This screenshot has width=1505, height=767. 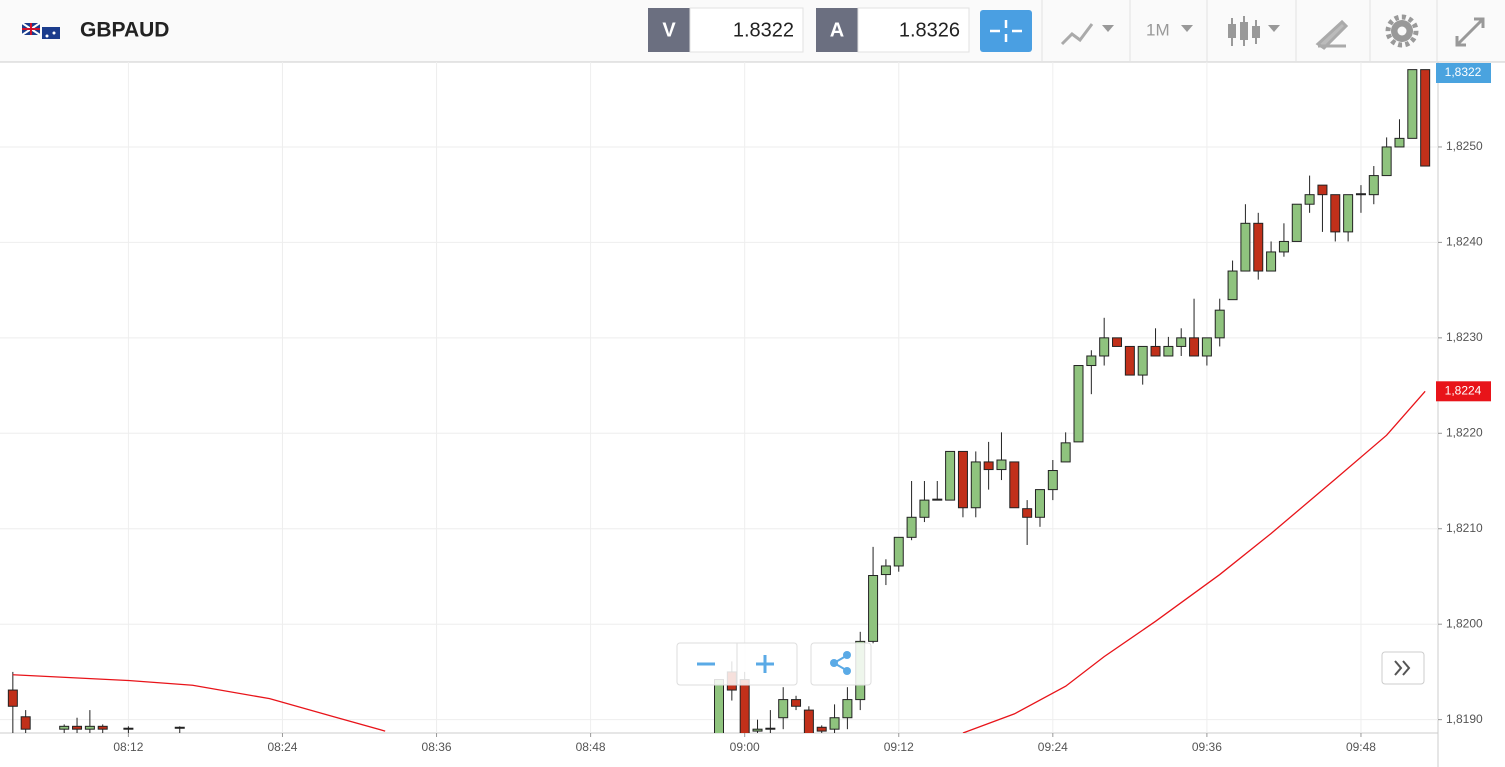 I want to click on y-tick-label: 1,8220, so click(x=1464, y=432).